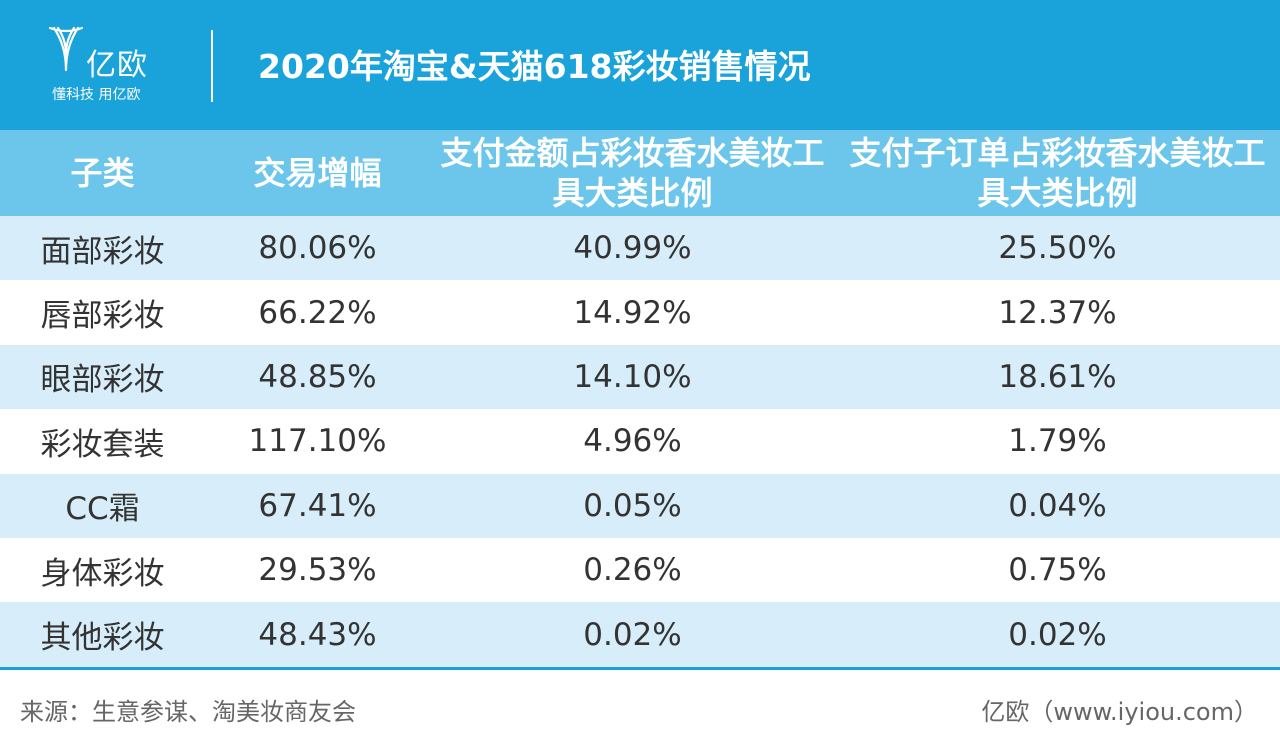  What do you see at coordinates (1057, 505) in the screenshot?
I see `table-cell: 0.04%` at bounding box center [1057, 505].